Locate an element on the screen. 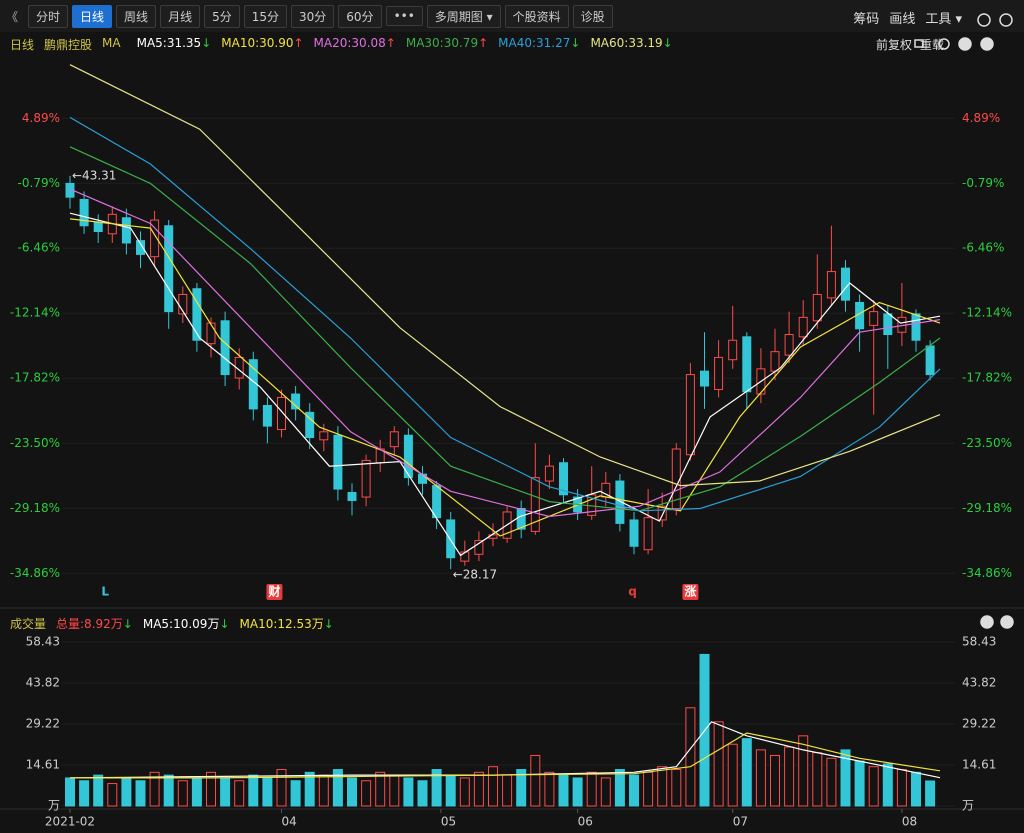 The image size is (1024, 833). x-tick-label: 04 is located at coordinates (289, 822).